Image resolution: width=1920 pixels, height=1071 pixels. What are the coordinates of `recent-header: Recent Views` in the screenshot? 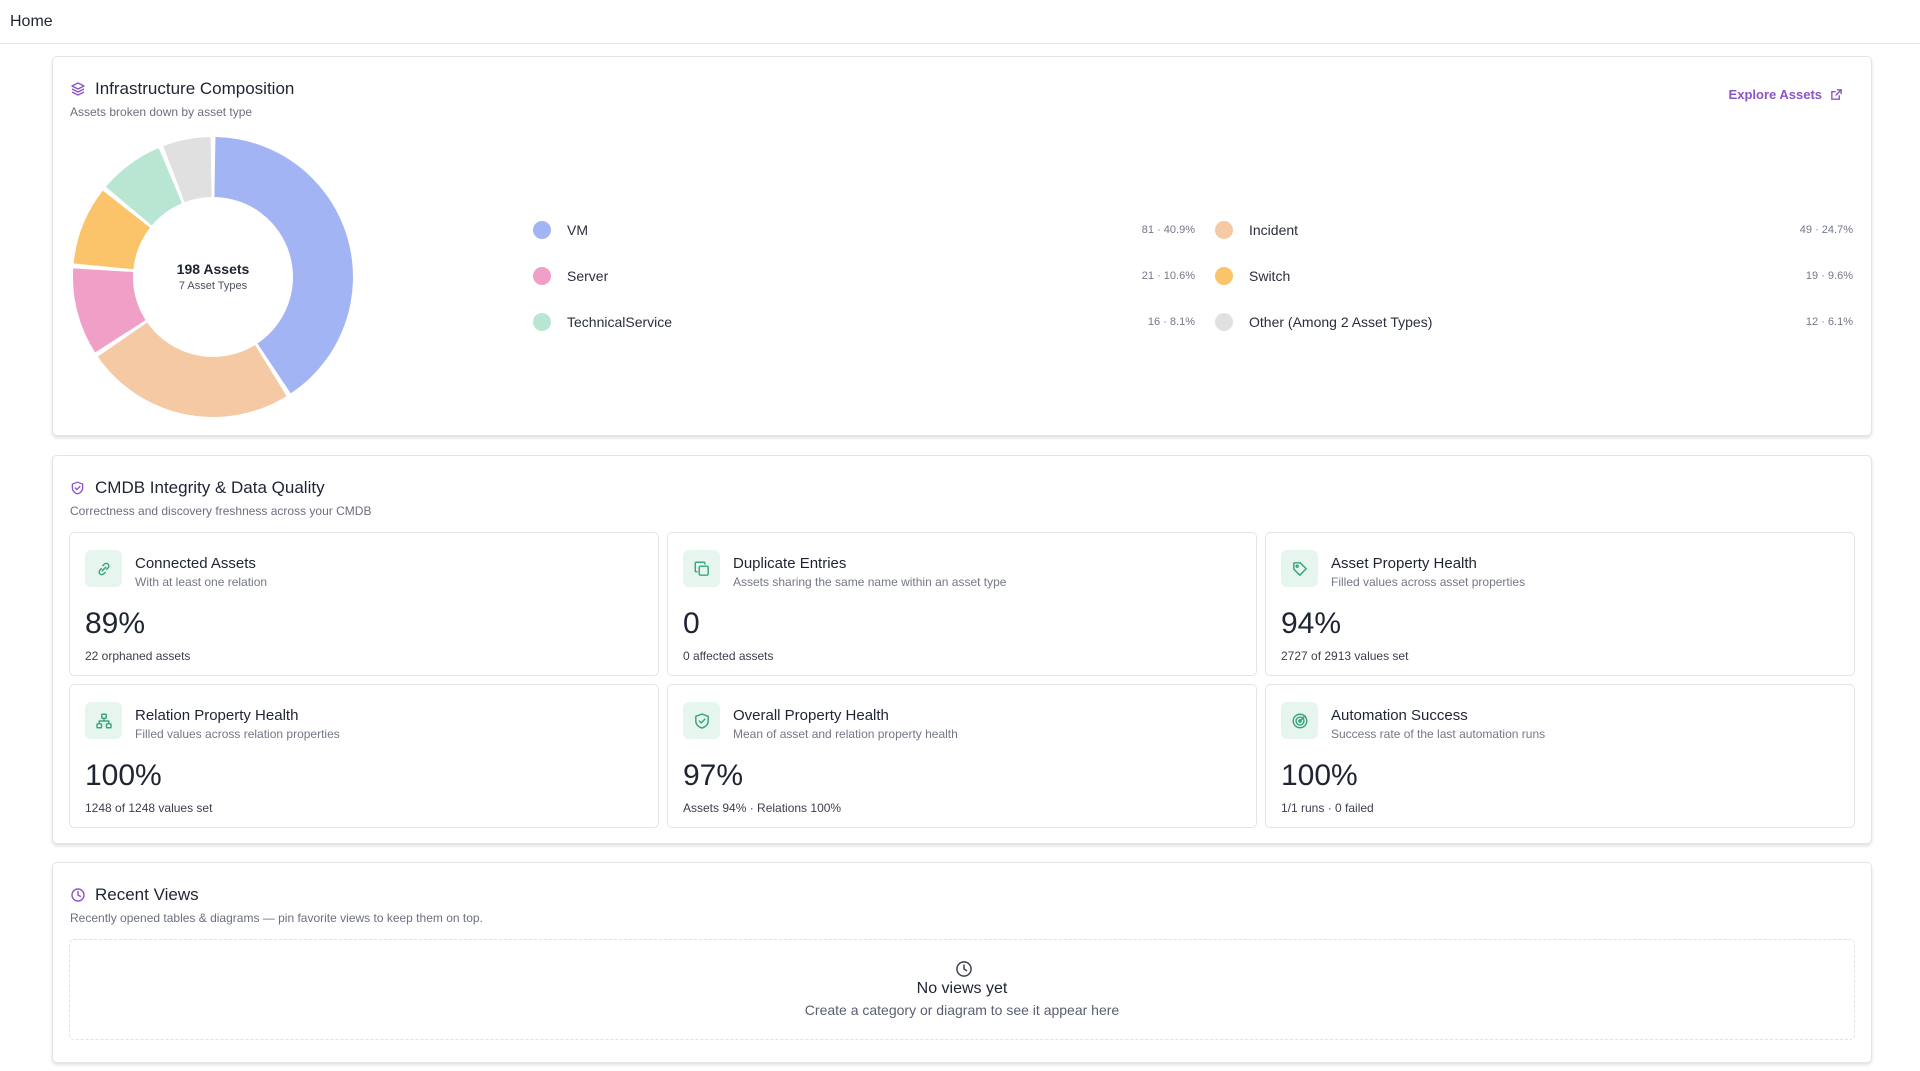 It's located at (134, 895).